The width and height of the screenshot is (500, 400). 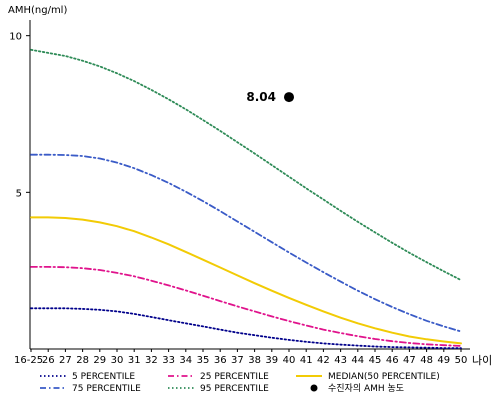 I want to click on highlight-layer: 8.04, so click(x=270, y=97).